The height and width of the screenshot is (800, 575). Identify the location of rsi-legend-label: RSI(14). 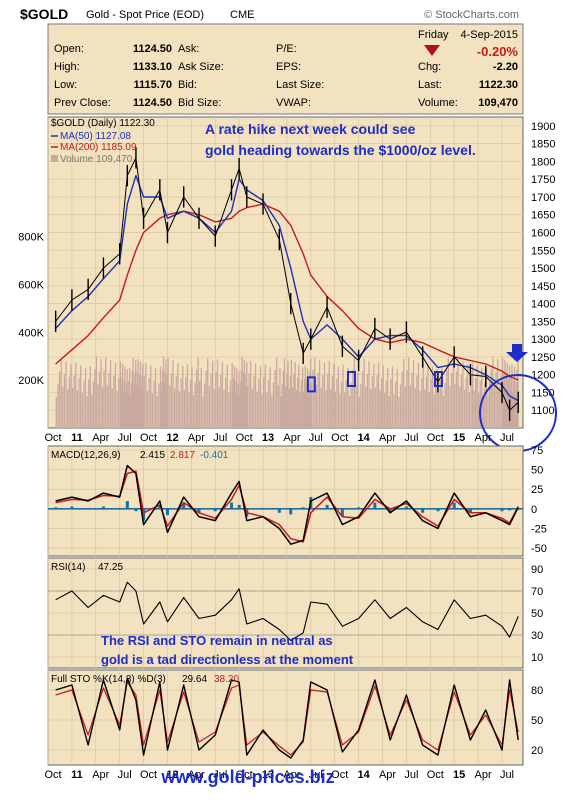
(68, 567).